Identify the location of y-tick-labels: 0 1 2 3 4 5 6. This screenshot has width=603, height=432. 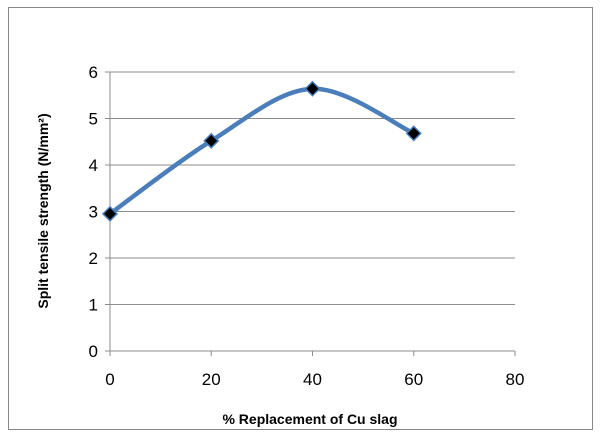
(93, 212).